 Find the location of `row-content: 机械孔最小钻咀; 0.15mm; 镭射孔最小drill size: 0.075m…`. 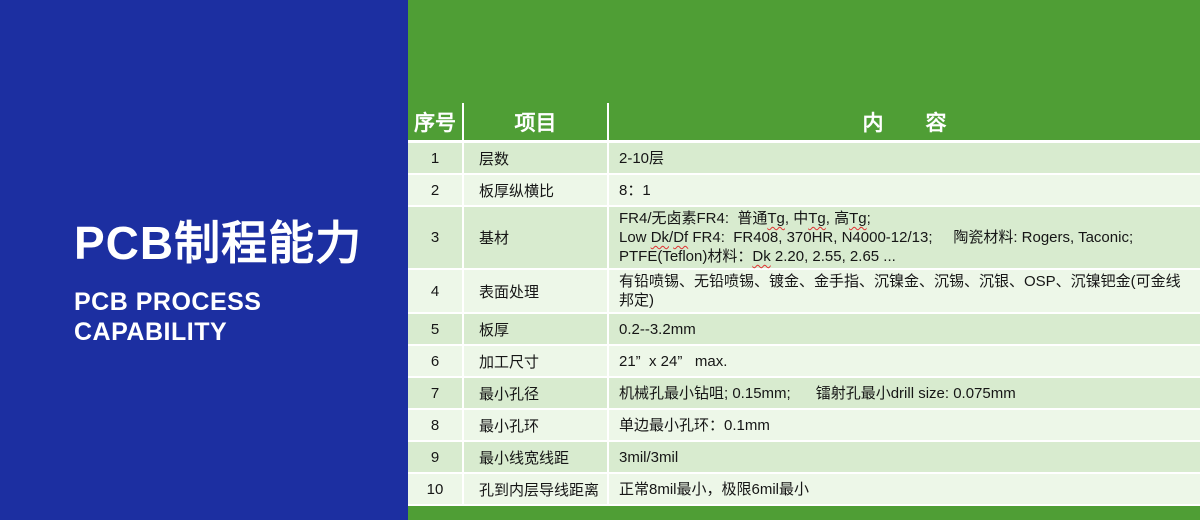

row-content: 机械孔最小钻咀; 0.15mm; 镭射孔最小drill size: 0.075m… is located at coordinates (904, 393).